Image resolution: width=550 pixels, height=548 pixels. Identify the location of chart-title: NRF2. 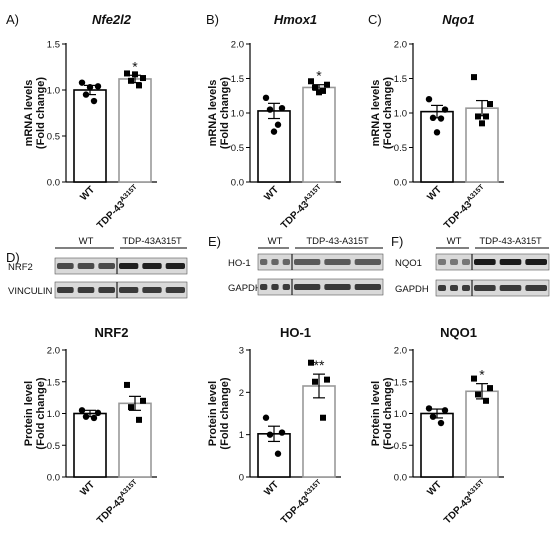
(112, 332).